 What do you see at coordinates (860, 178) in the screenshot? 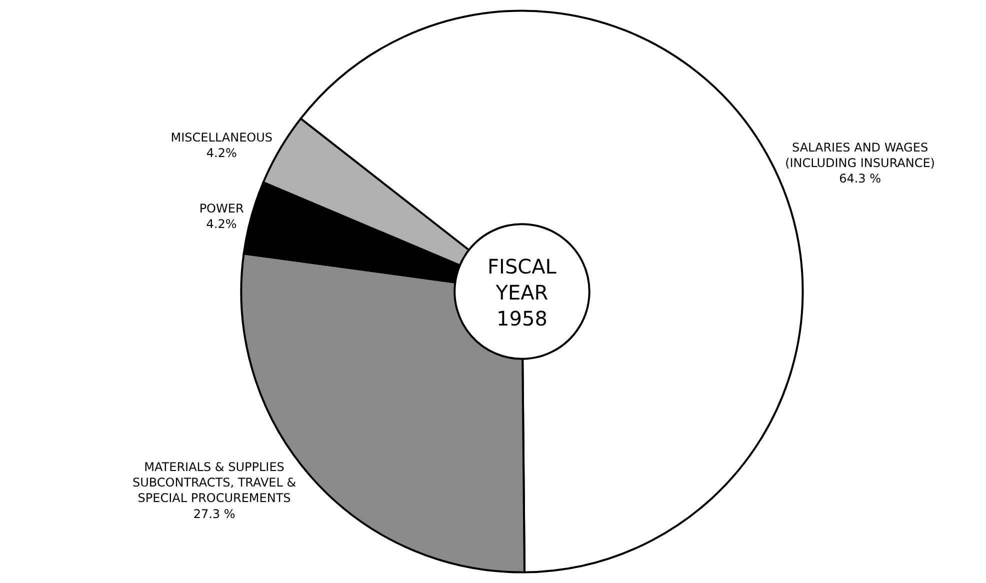
I see `data-label: 64.3 %` at bounding box center [860, 178].